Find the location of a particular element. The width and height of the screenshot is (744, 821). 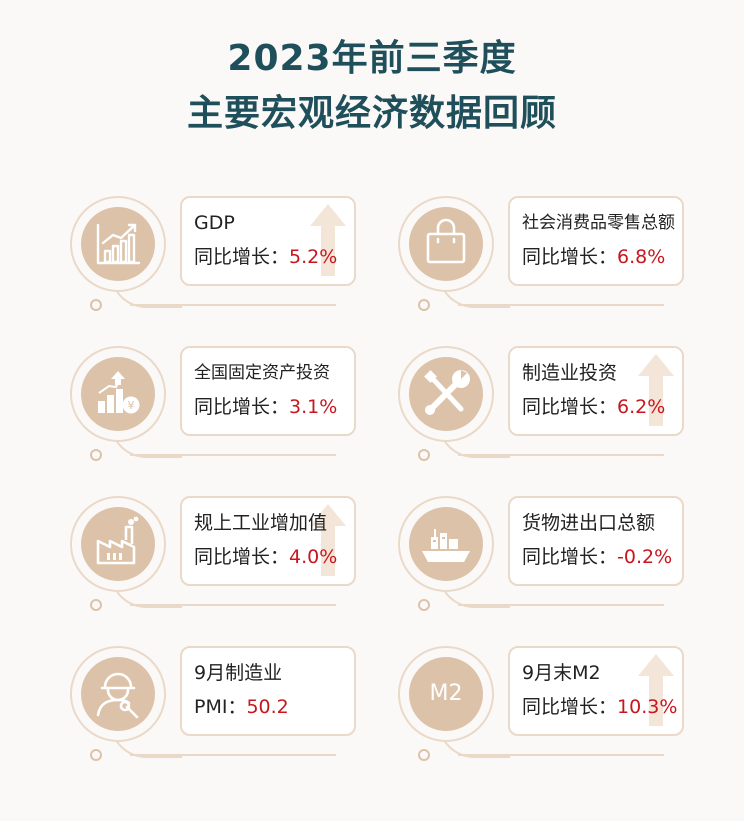

stat-value: 6.8% is located at coordinates (641, 257).